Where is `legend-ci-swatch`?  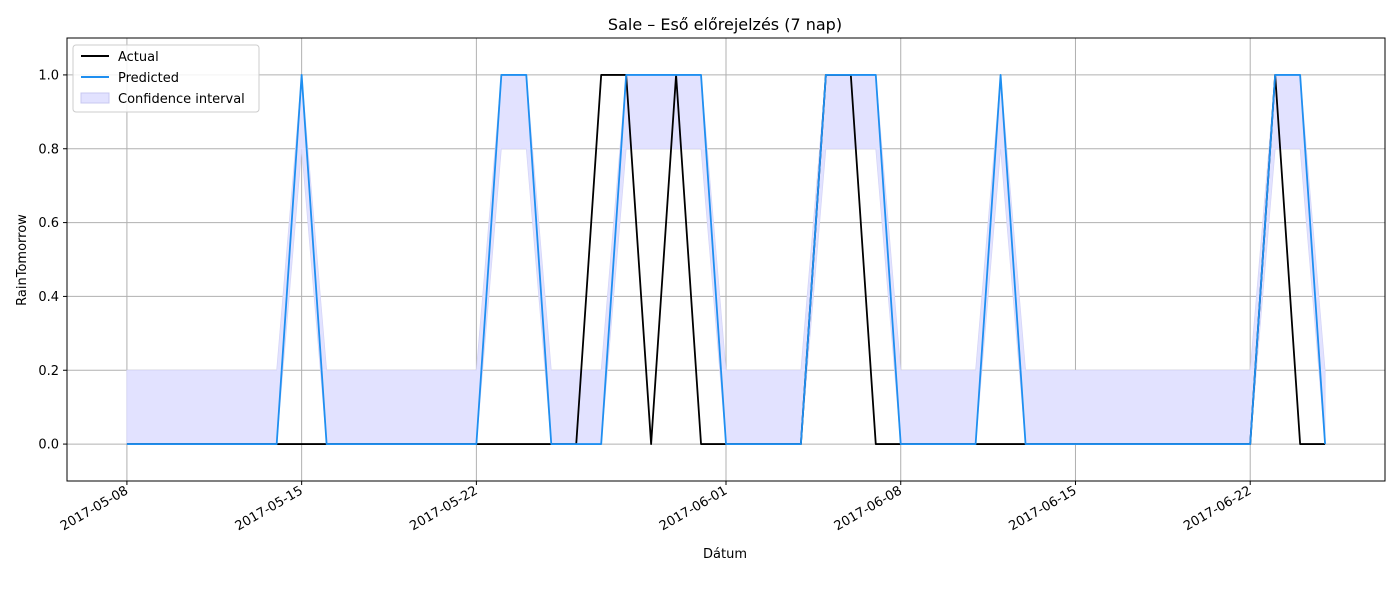
legend-ci-swatch is located at coordinates (95, 98).